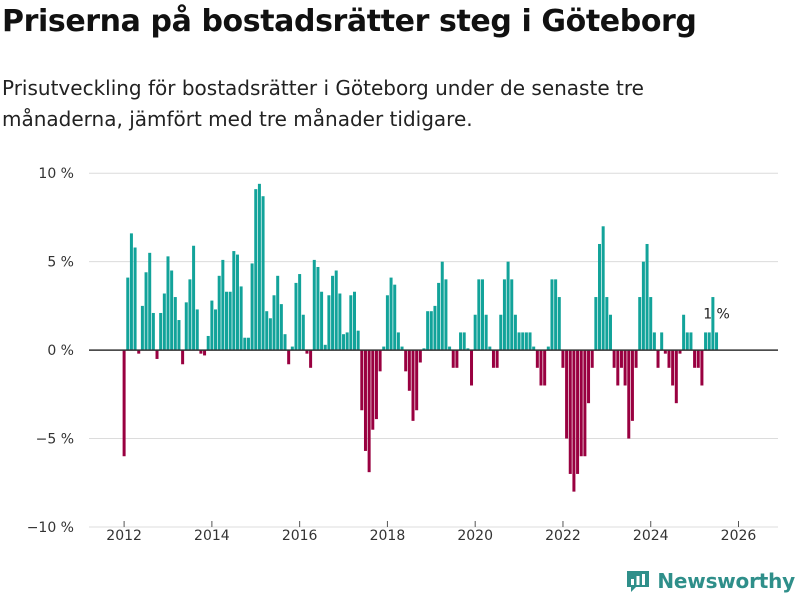 This screenshot has width=800, height=600. Describe the element at coordinates (726, 581) in the screenshot. I see `brand-name: Newsworthy` at that location.